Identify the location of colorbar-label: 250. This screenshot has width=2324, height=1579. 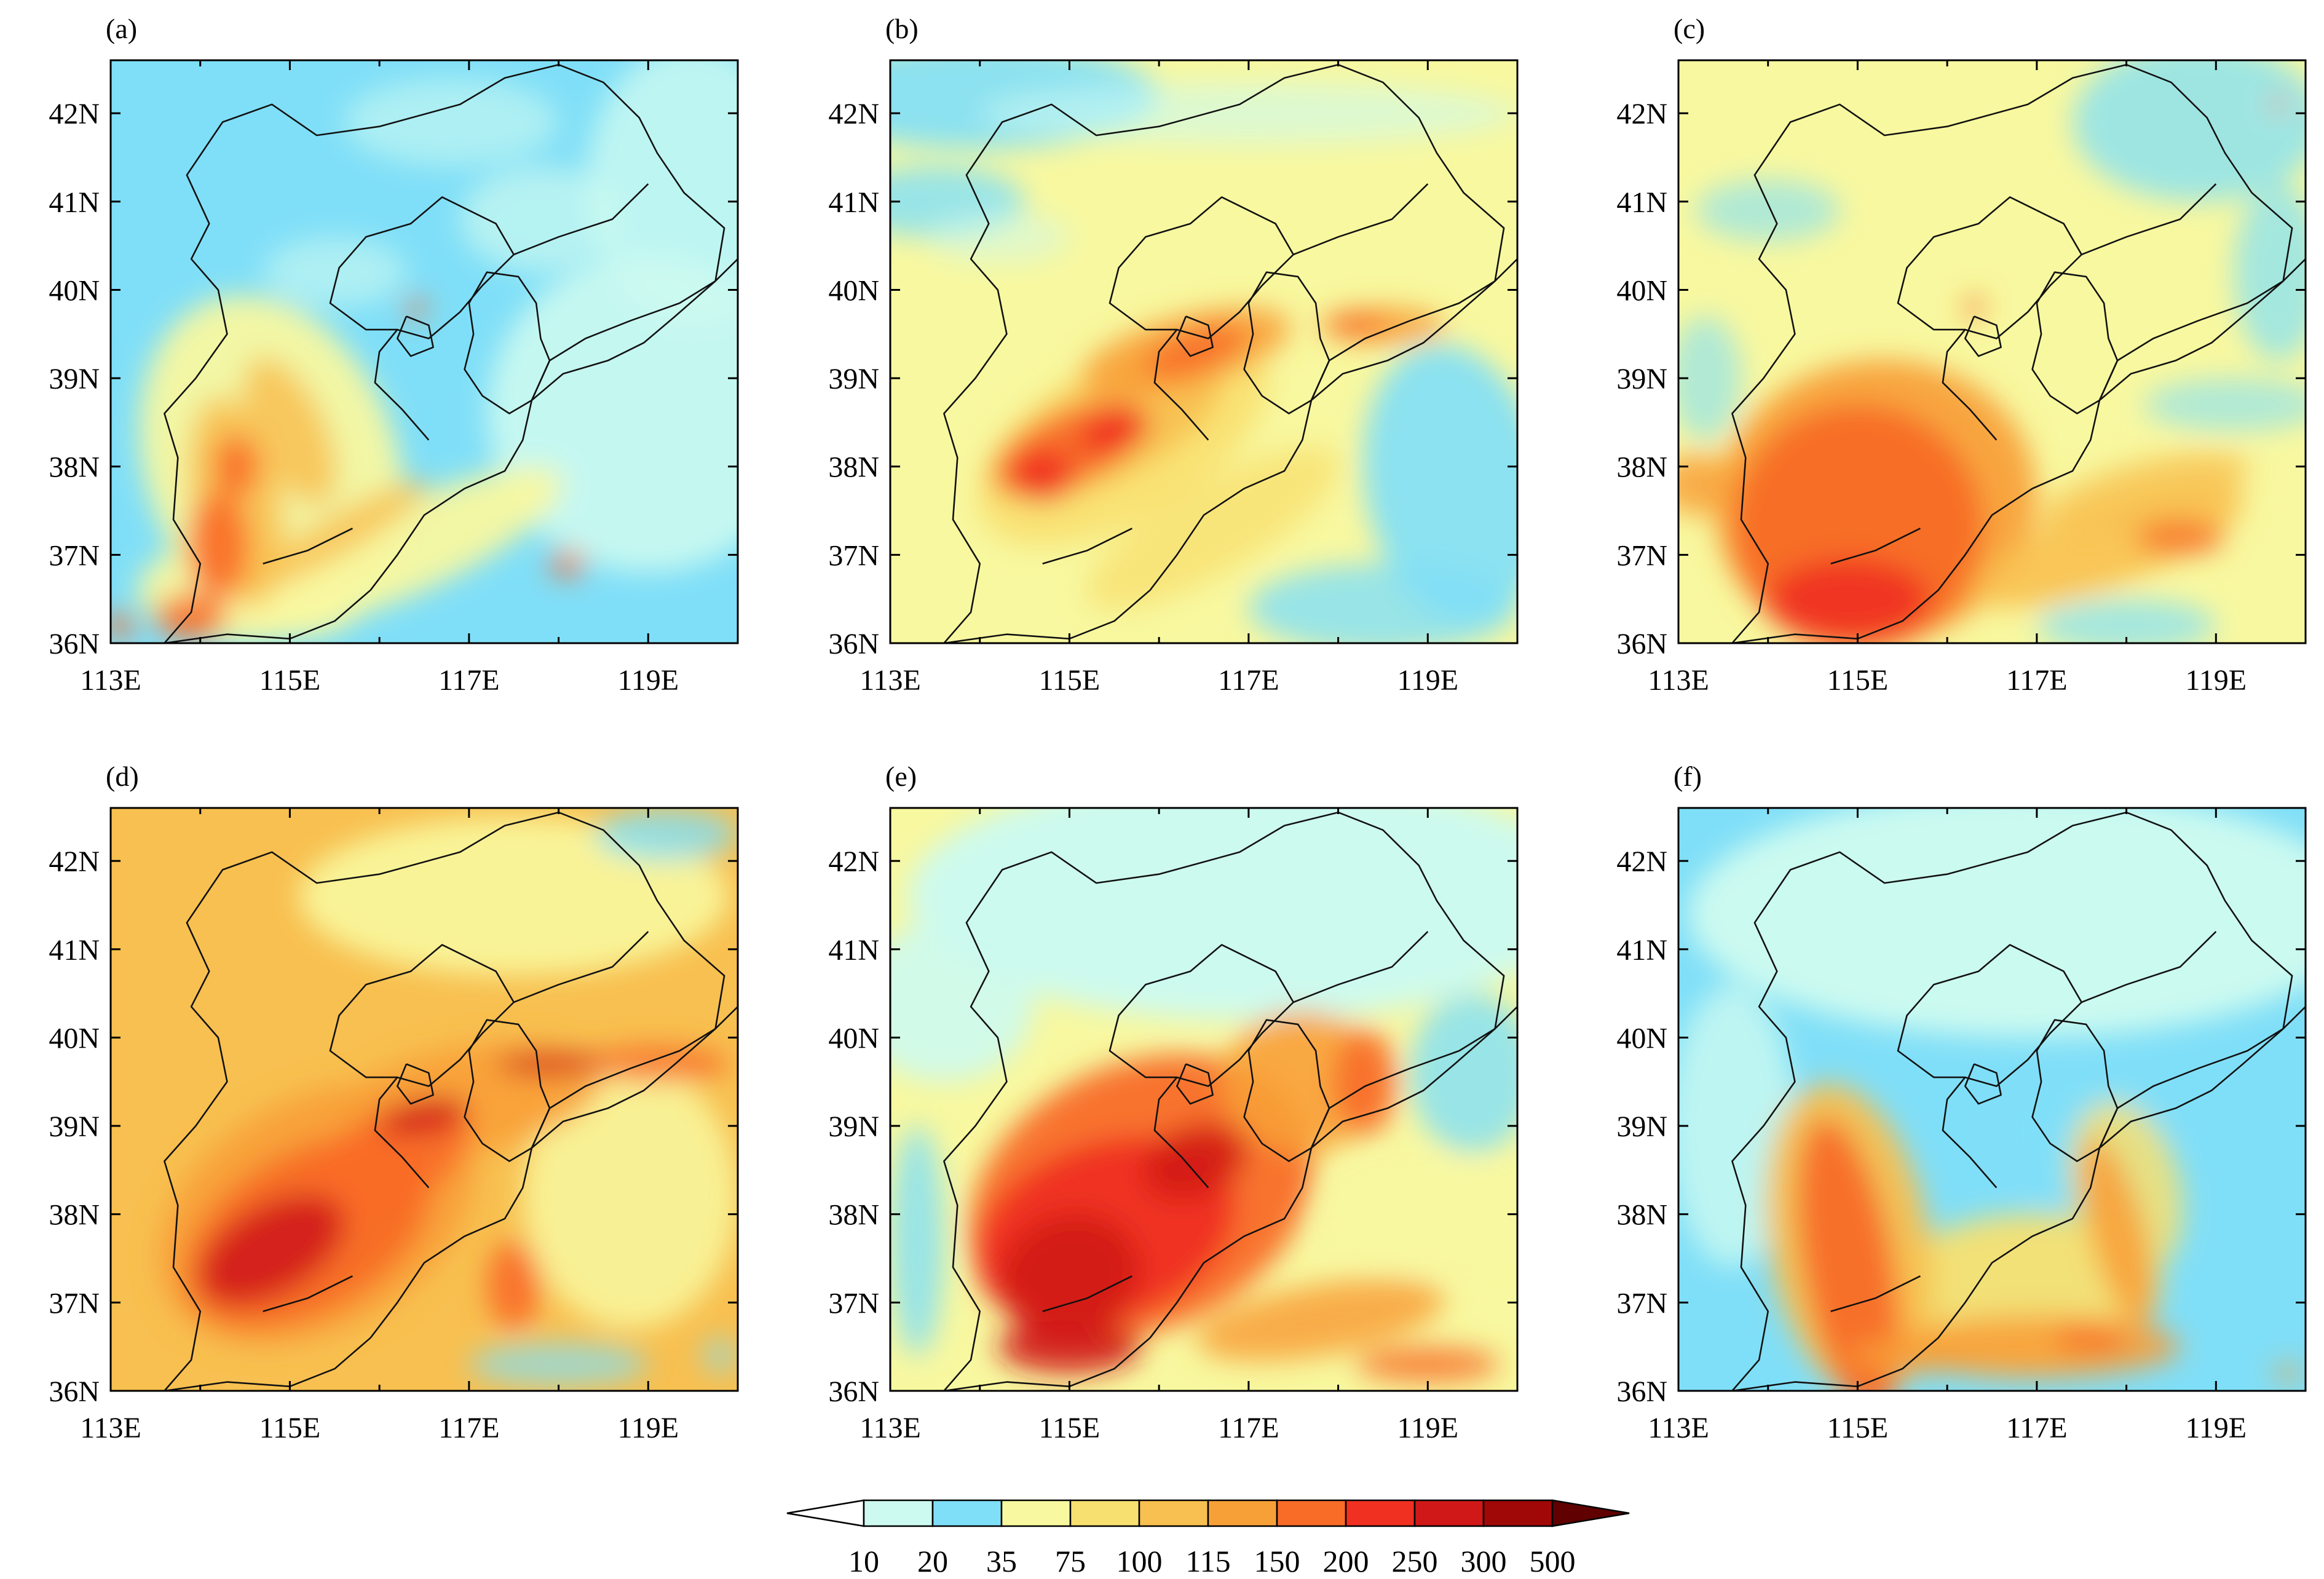
(1415, 1561).